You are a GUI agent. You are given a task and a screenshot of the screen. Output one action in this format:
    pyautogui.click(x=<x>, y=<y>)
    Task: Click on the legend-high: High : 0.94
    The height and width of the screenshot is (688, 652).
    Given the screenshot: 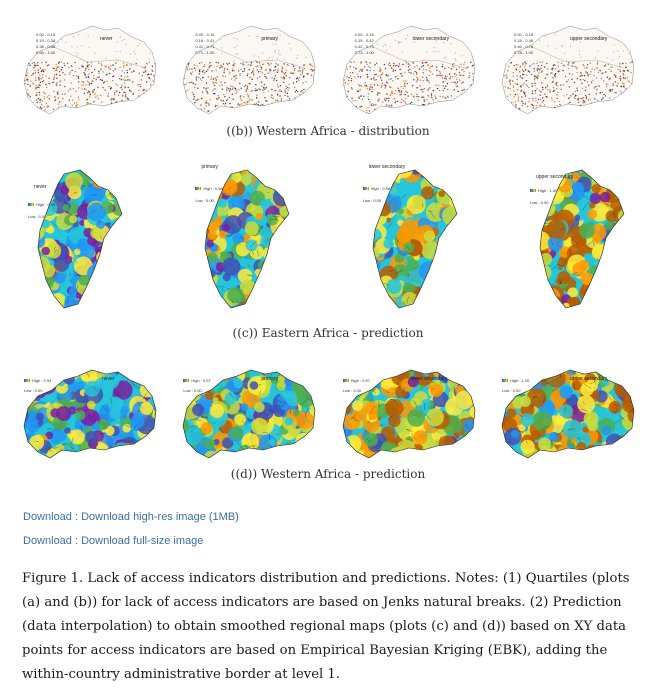 What is the action you would take?
    pyautogui.click(x=42, y=380)
    